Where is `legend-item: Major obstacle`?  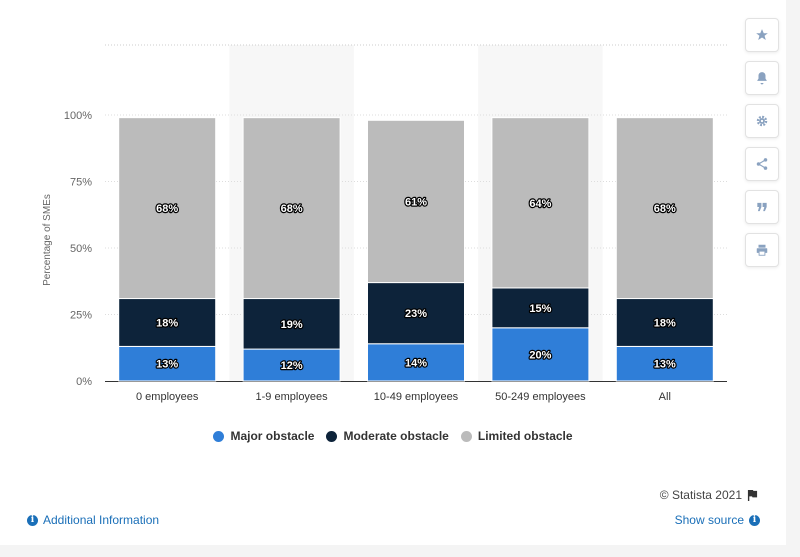
legend-item: Major obstacle is located at coordinates (263, 436).